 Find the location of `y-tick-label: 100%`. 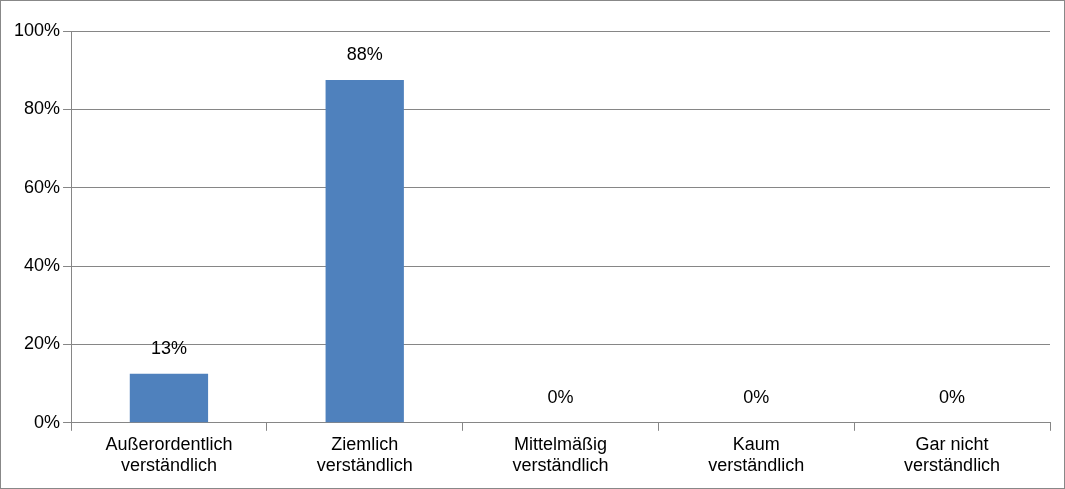

y-tick-label: 100% is located at coordinates (37, 29).